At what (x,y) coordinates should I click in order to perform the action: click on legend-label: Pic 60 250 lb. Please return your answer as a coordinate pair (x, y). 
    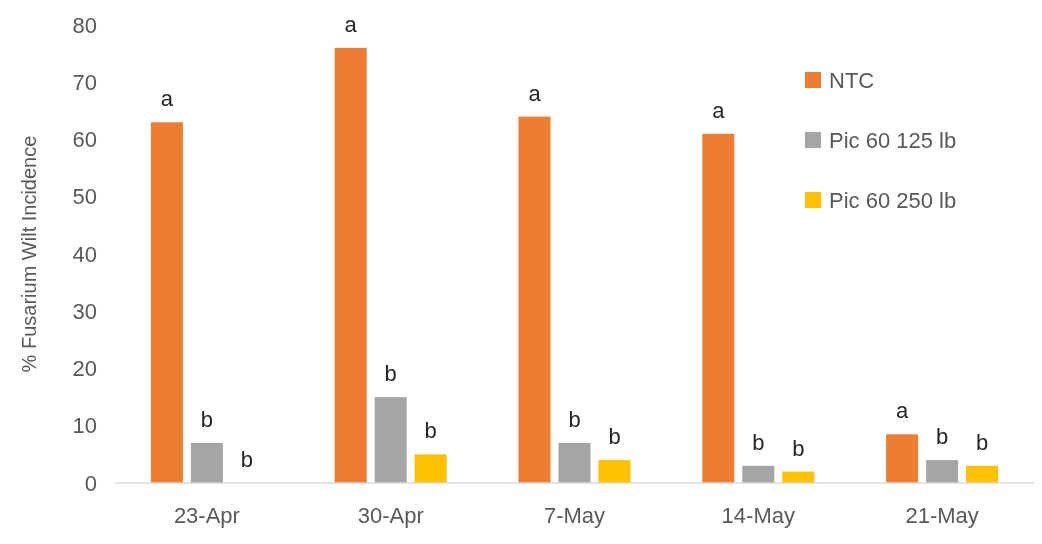
    Looking at the image, I should click on (893, 200).